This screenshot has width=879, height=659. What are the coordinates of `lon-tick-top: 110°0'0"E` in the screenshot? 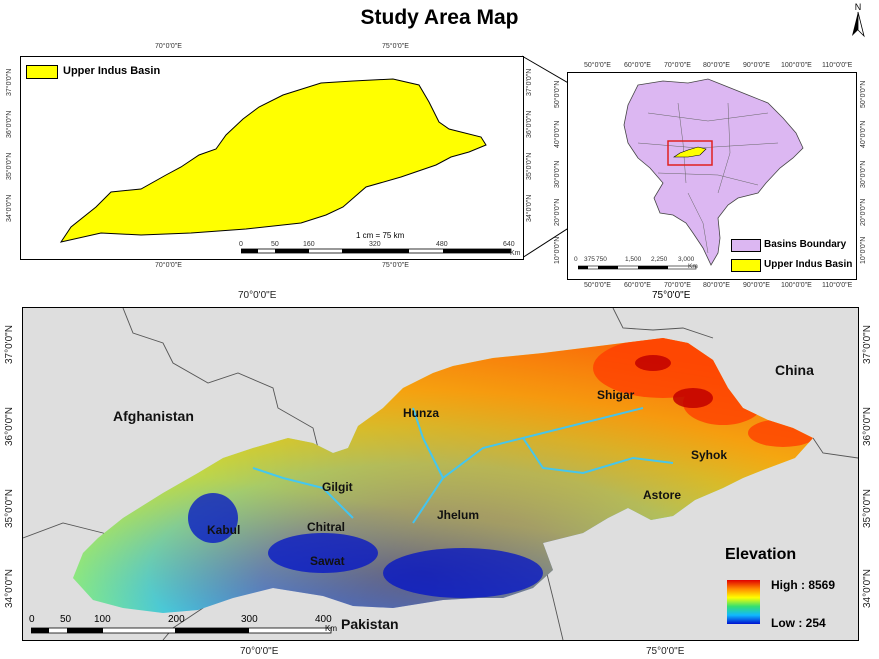 It's located at (837, 65).